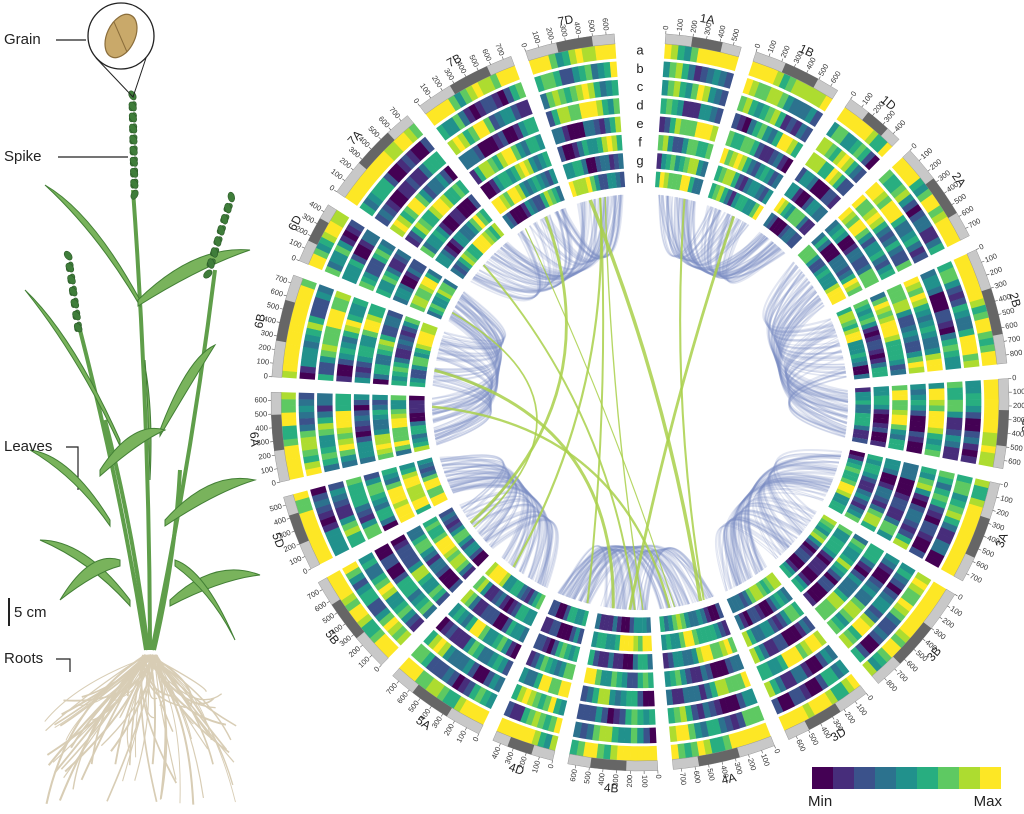 The image size is (1024, 814). I want to click on track-letter: g, so click(639, 160).